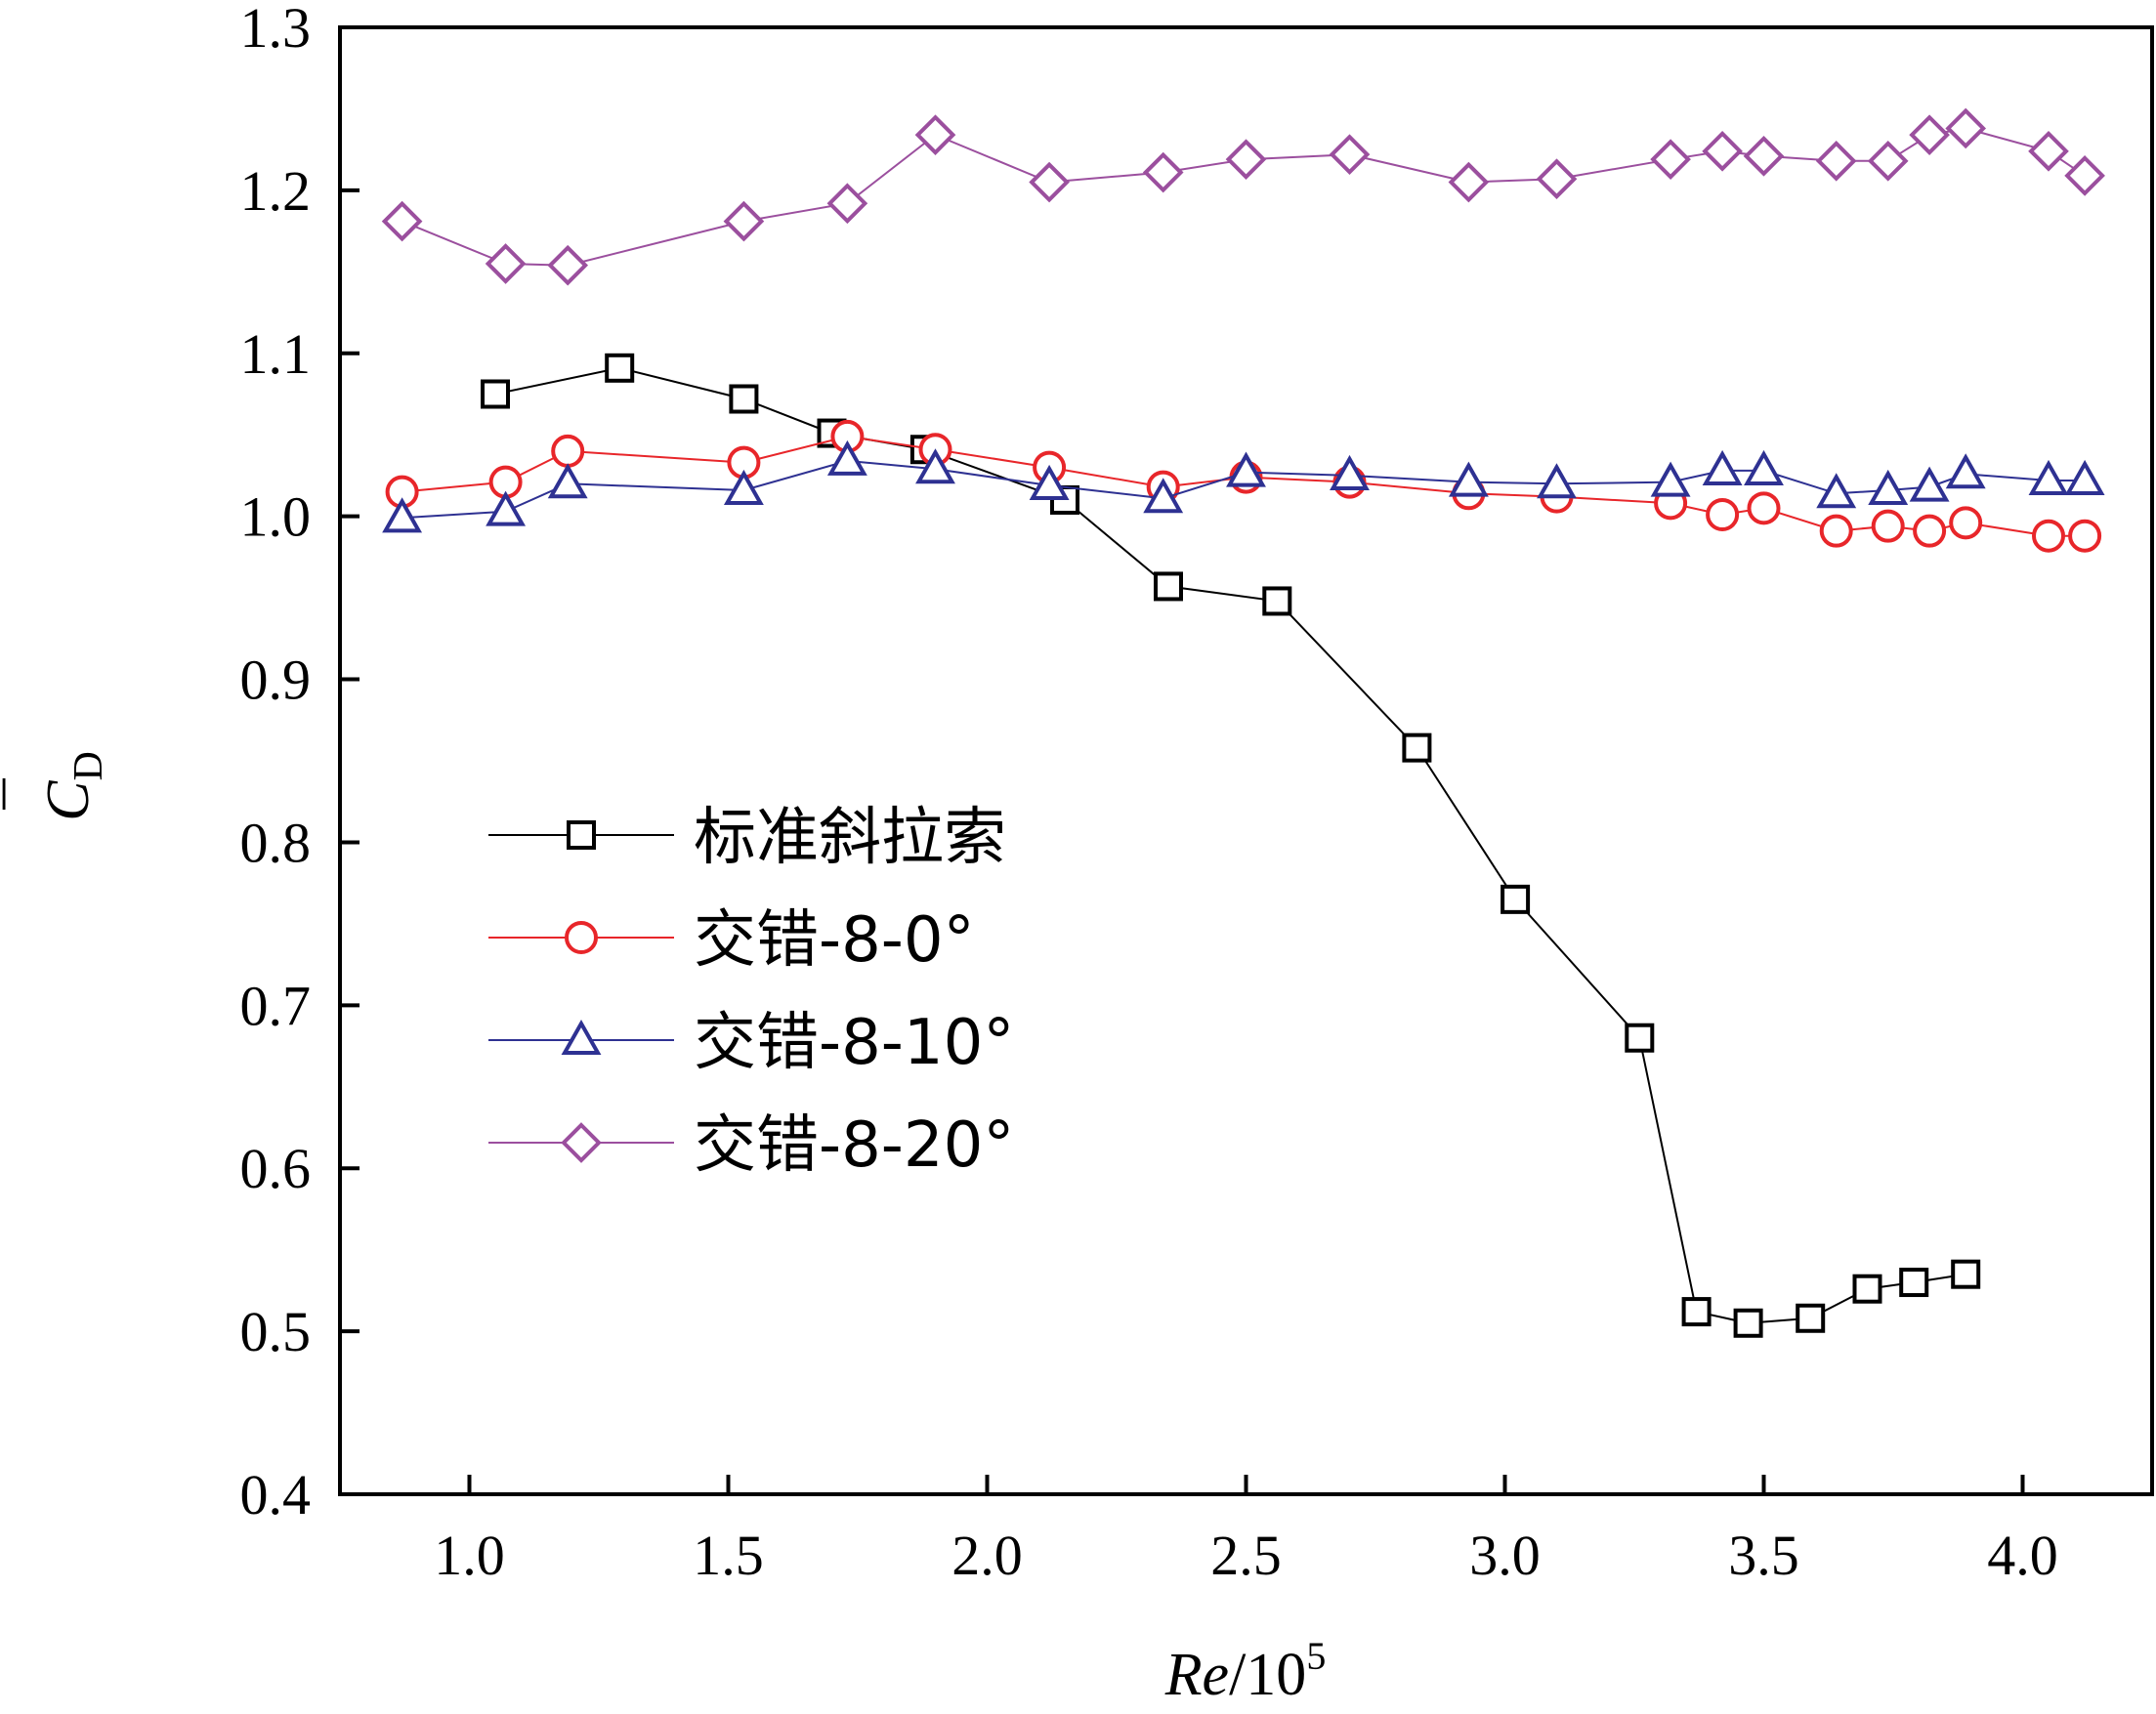  I want to click on legend-item-1: 交错-8-0°, so click(731, 941).